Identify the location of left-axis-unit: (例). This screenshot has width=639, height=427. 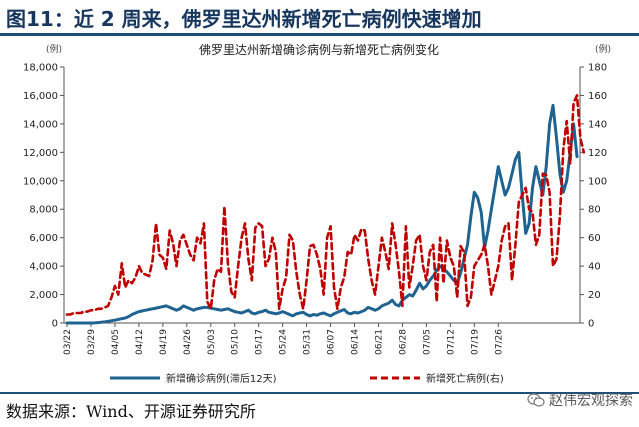
(54, 49).